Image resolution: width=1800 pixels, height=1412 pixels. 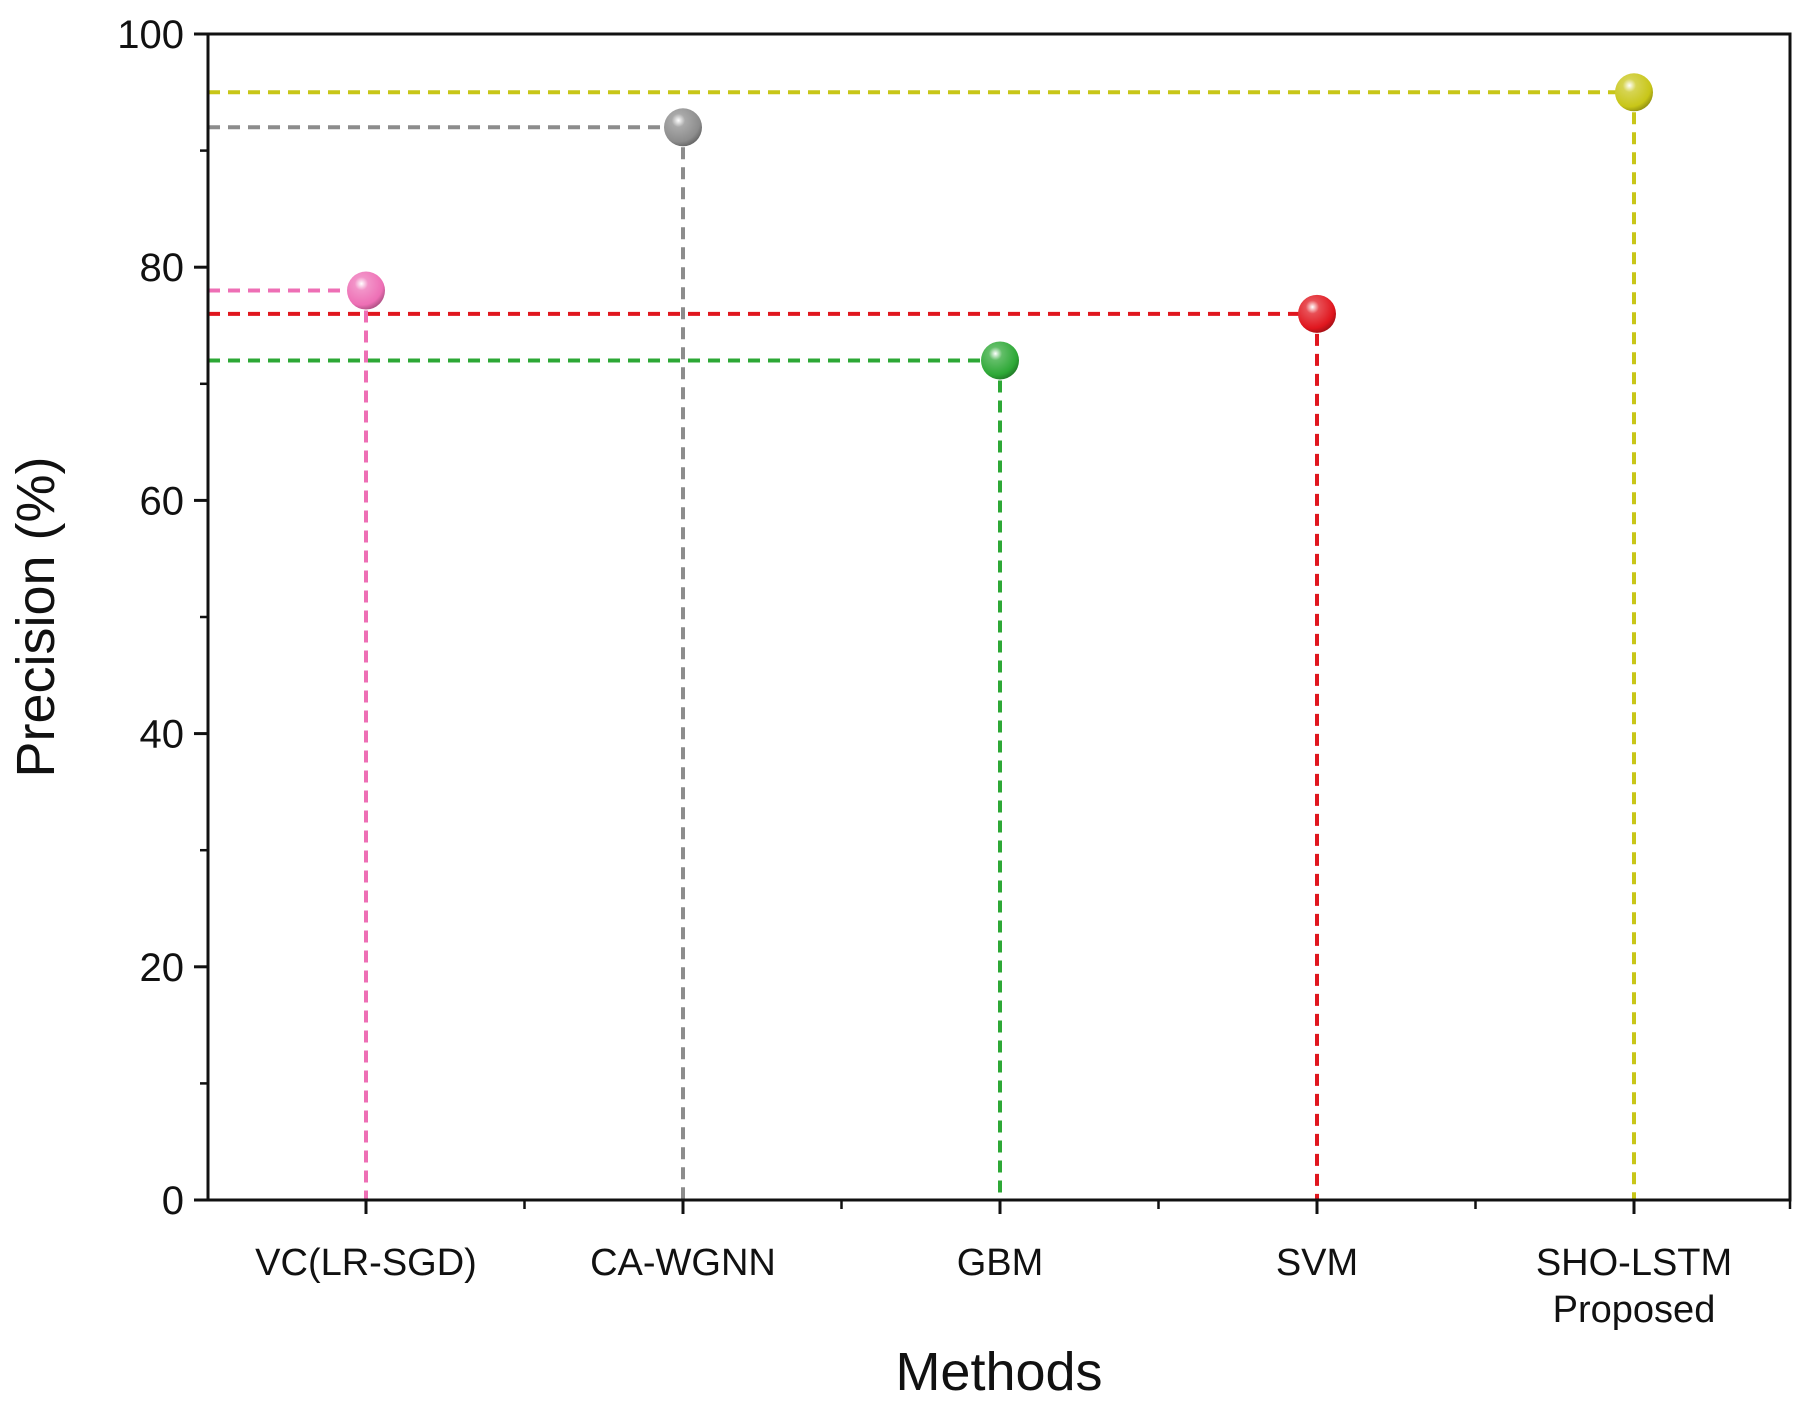 I want to click on y-tick-label: 100, so click(x=150, y=35).